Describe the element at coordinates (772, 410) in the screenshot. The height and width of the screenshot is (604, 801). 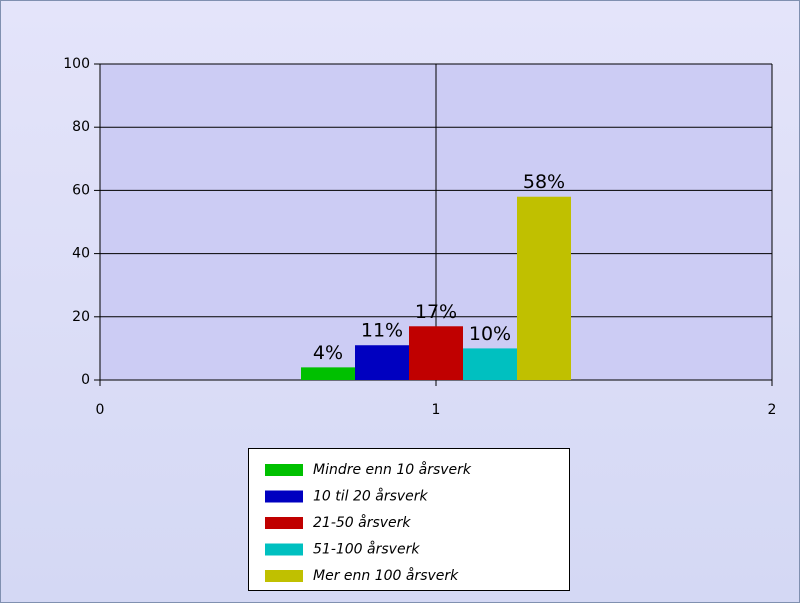
I see `x-tick-label: 2` at that location.